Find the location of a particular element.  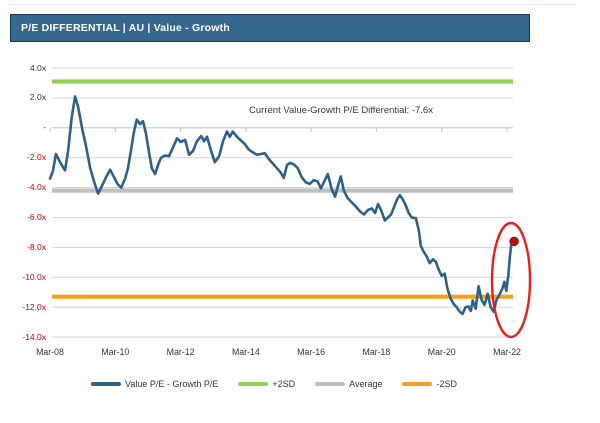

legend-label: +2SD is located at coordinates (284, 384).